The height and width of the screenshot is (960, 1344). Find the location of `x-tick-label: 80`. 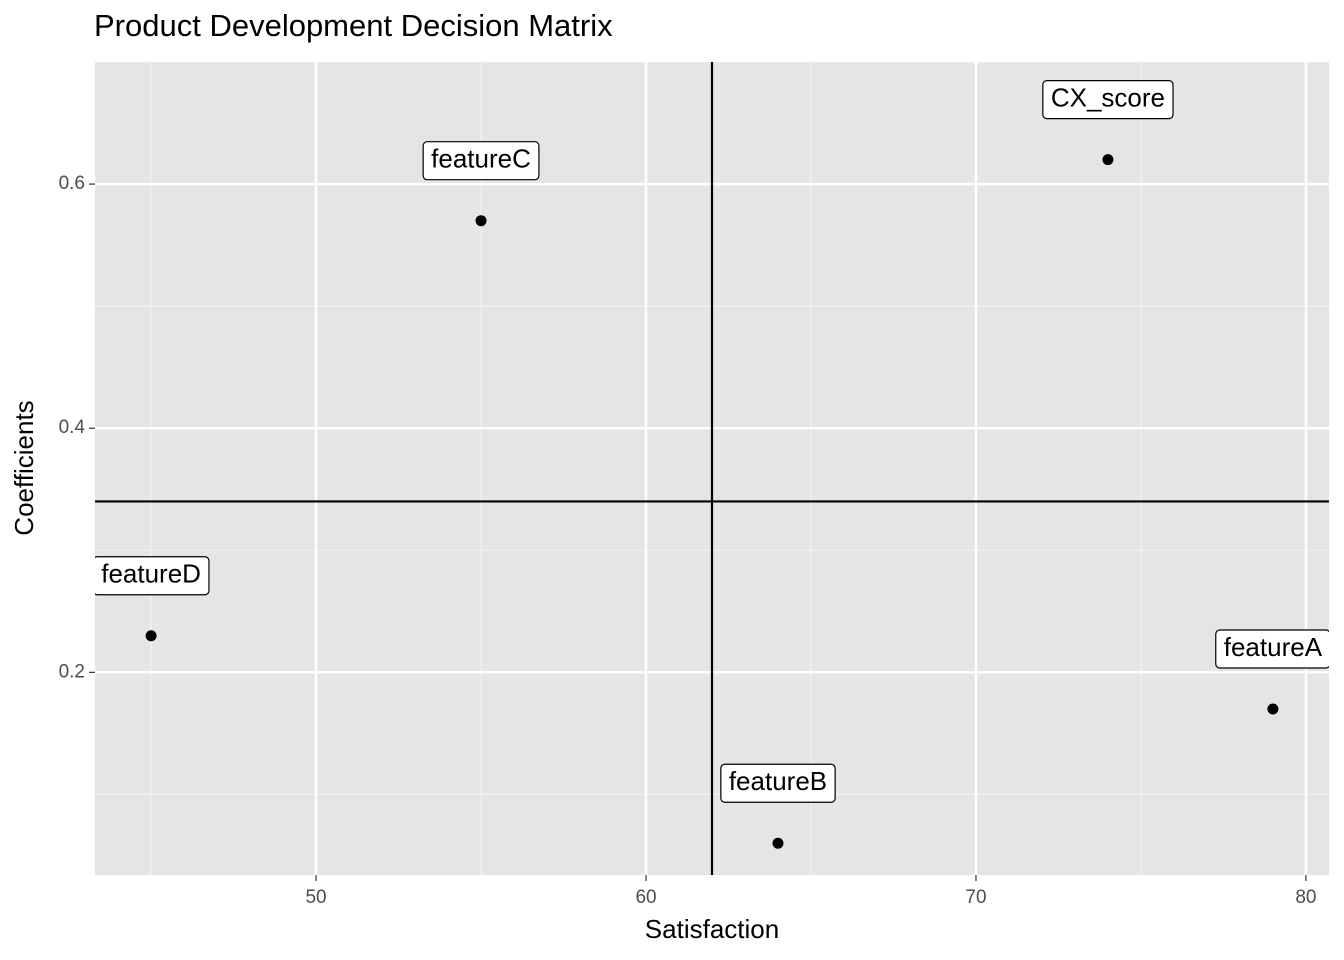

x-tick-label: 80 is located at coordinates (1305, 897).